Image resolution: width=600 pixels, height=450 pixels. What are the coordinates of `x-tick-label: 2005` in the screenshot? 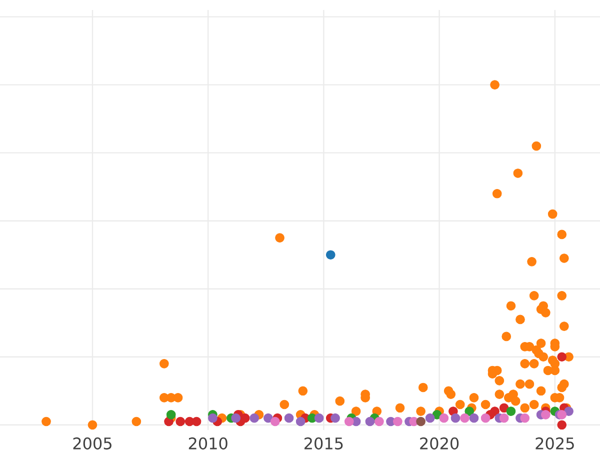 It's located at (92, 443).